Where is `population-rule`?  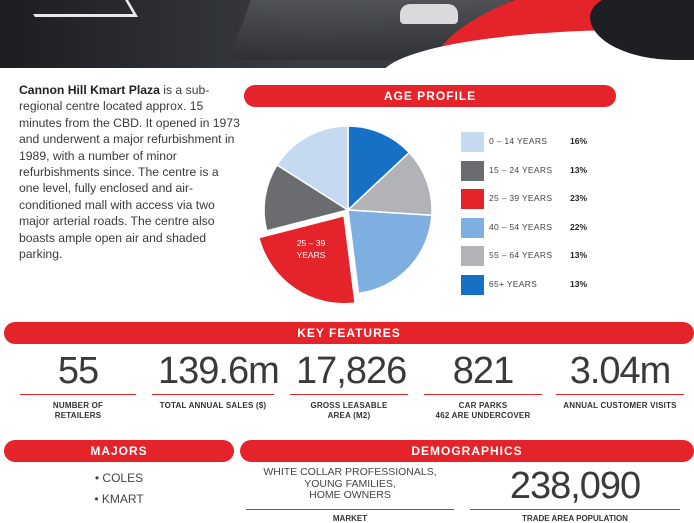 population-rule is located at coordinates (575, 509).